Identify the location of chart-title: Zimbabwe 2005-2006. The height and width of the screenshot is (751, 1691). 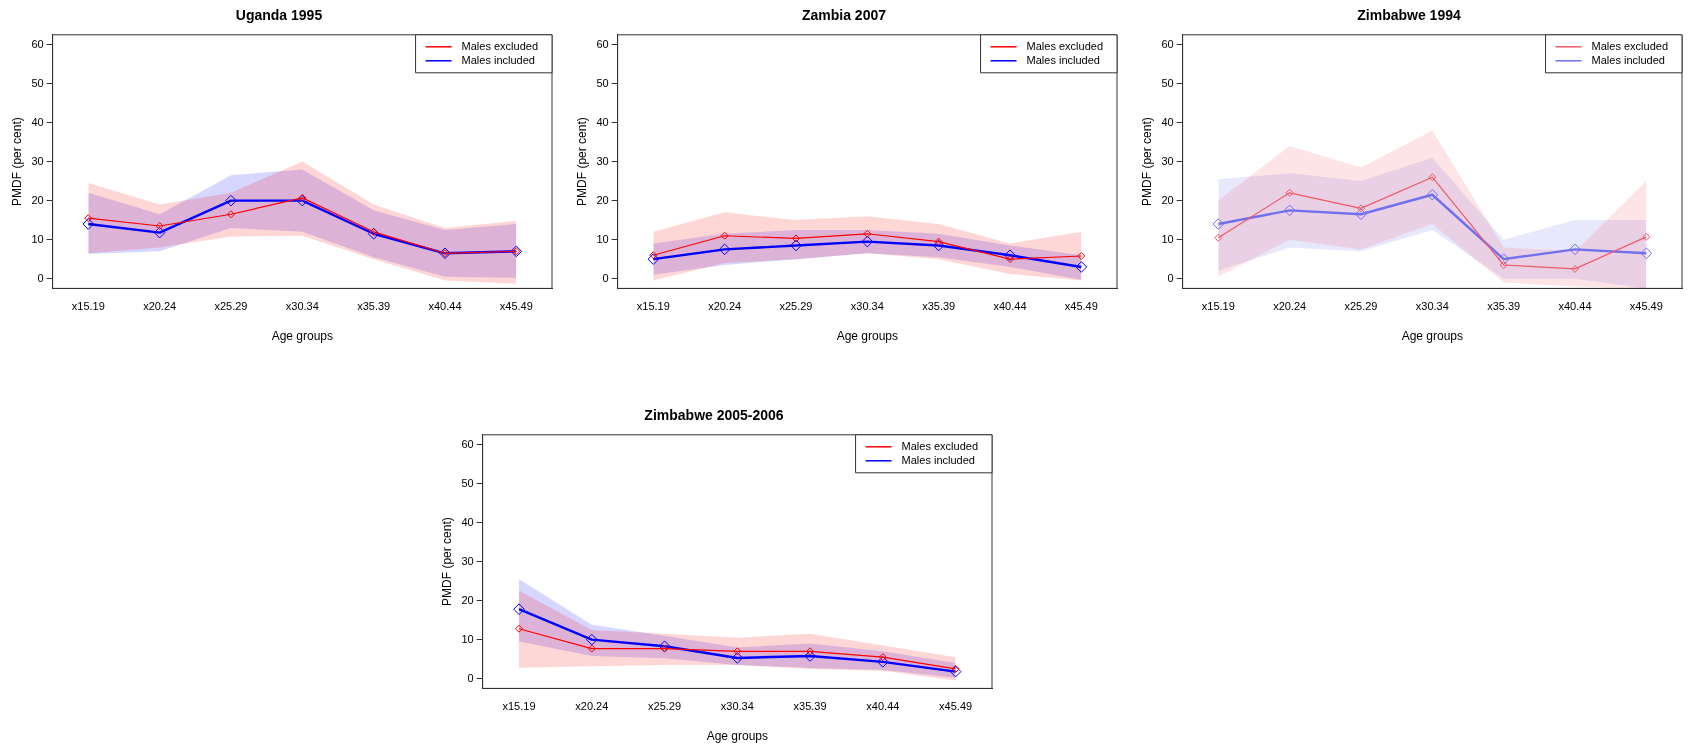
(714, 415).